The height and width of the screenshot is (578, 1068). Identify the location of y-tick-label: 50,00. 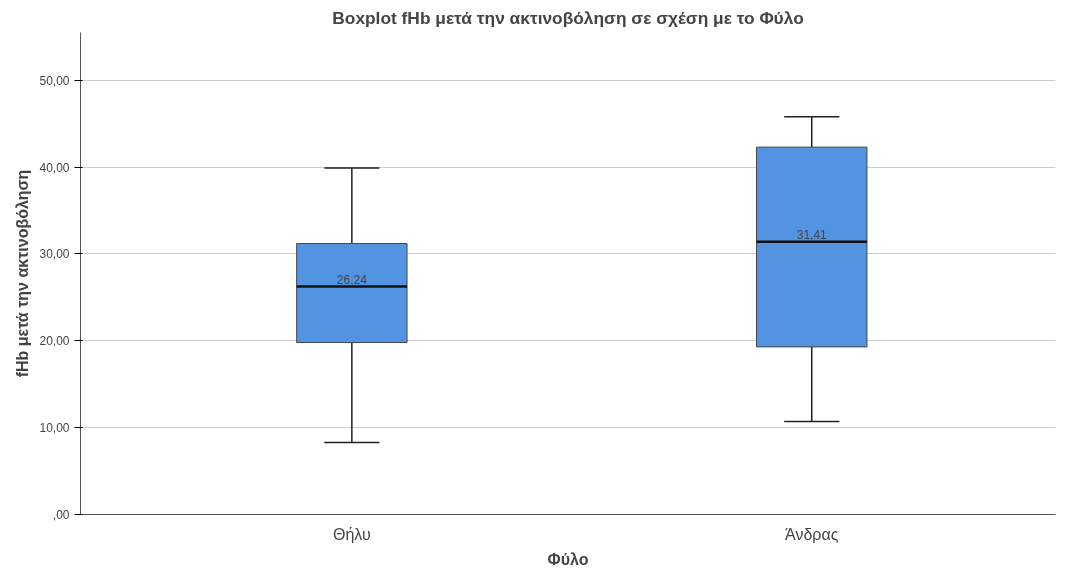
(54, 80).